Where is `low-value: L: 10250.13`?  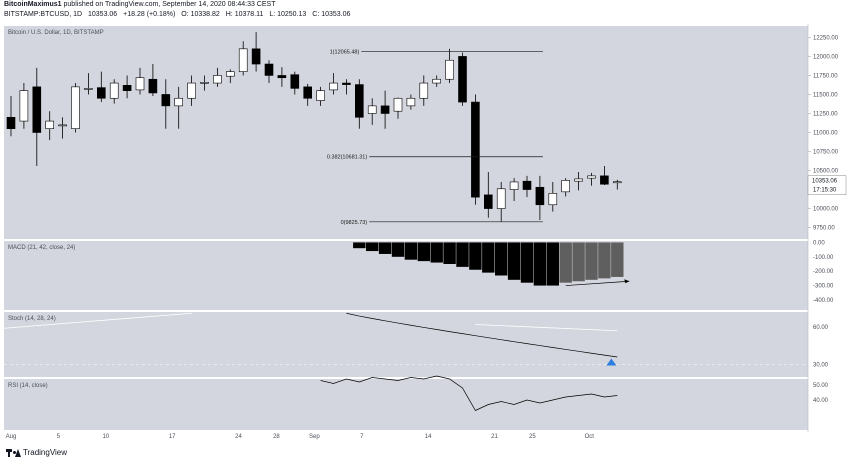 low-value: L: 10250.13 is located at coordinates (288, 14).